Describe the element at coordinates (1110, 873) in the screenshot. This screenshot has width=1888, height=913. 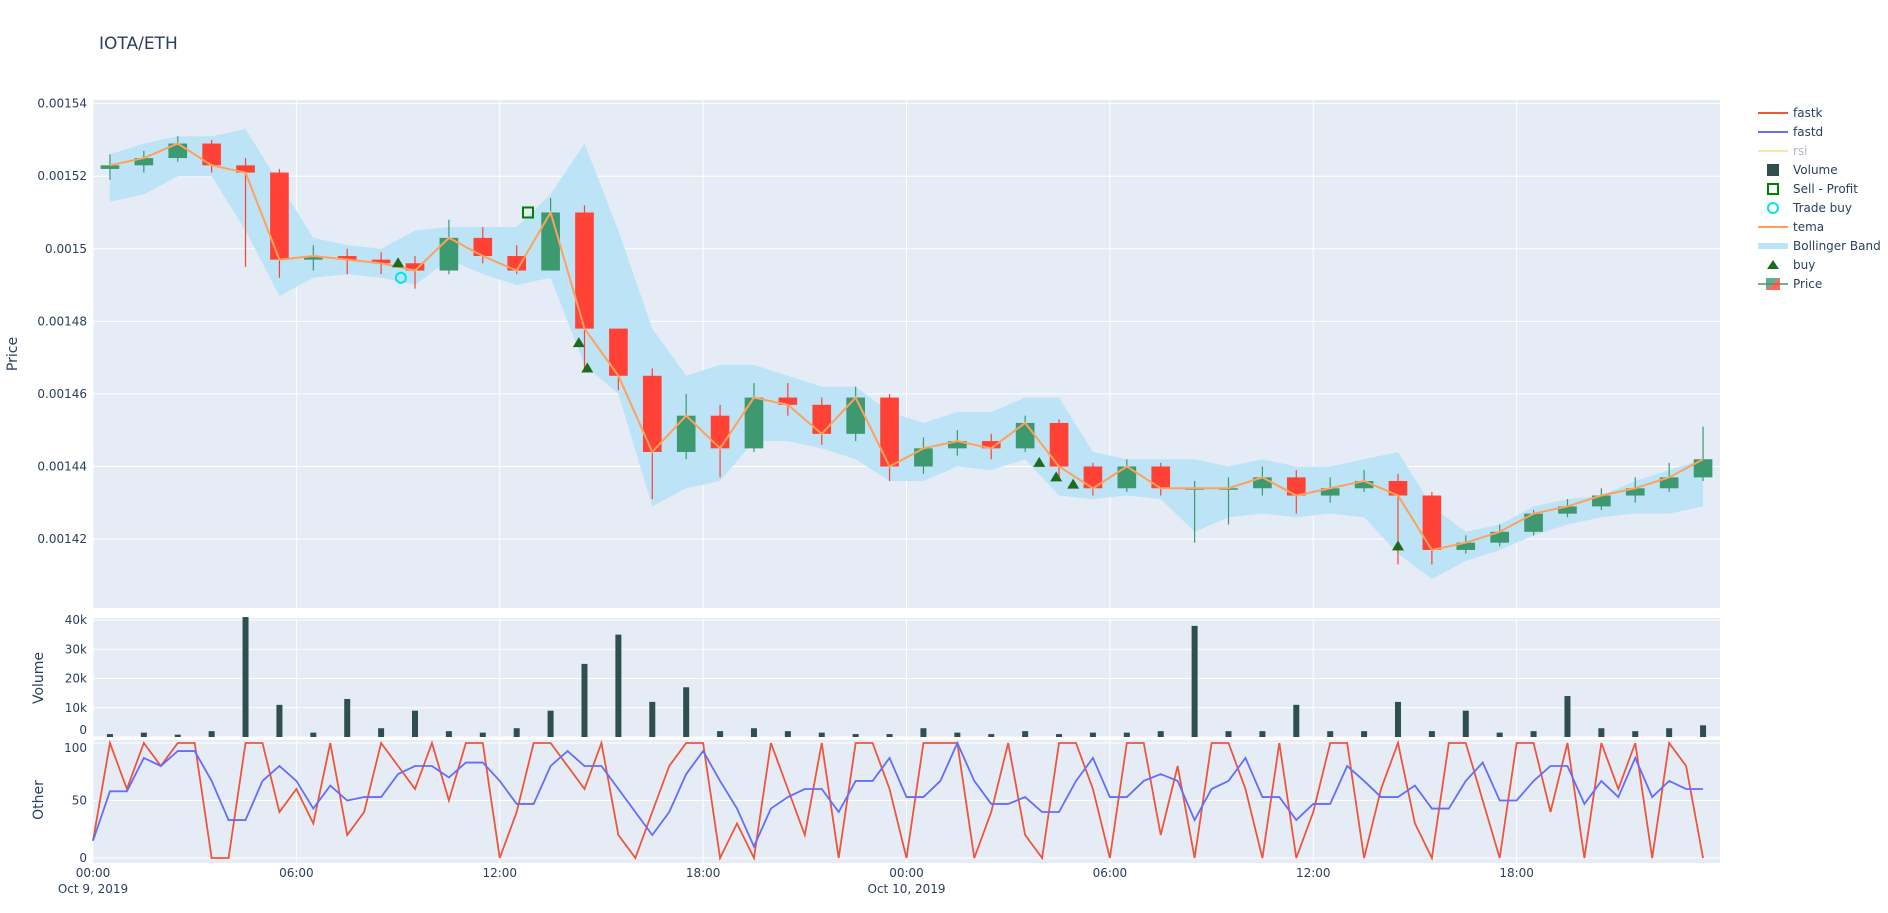
I see `x-tick-label: 06:00` at that location.